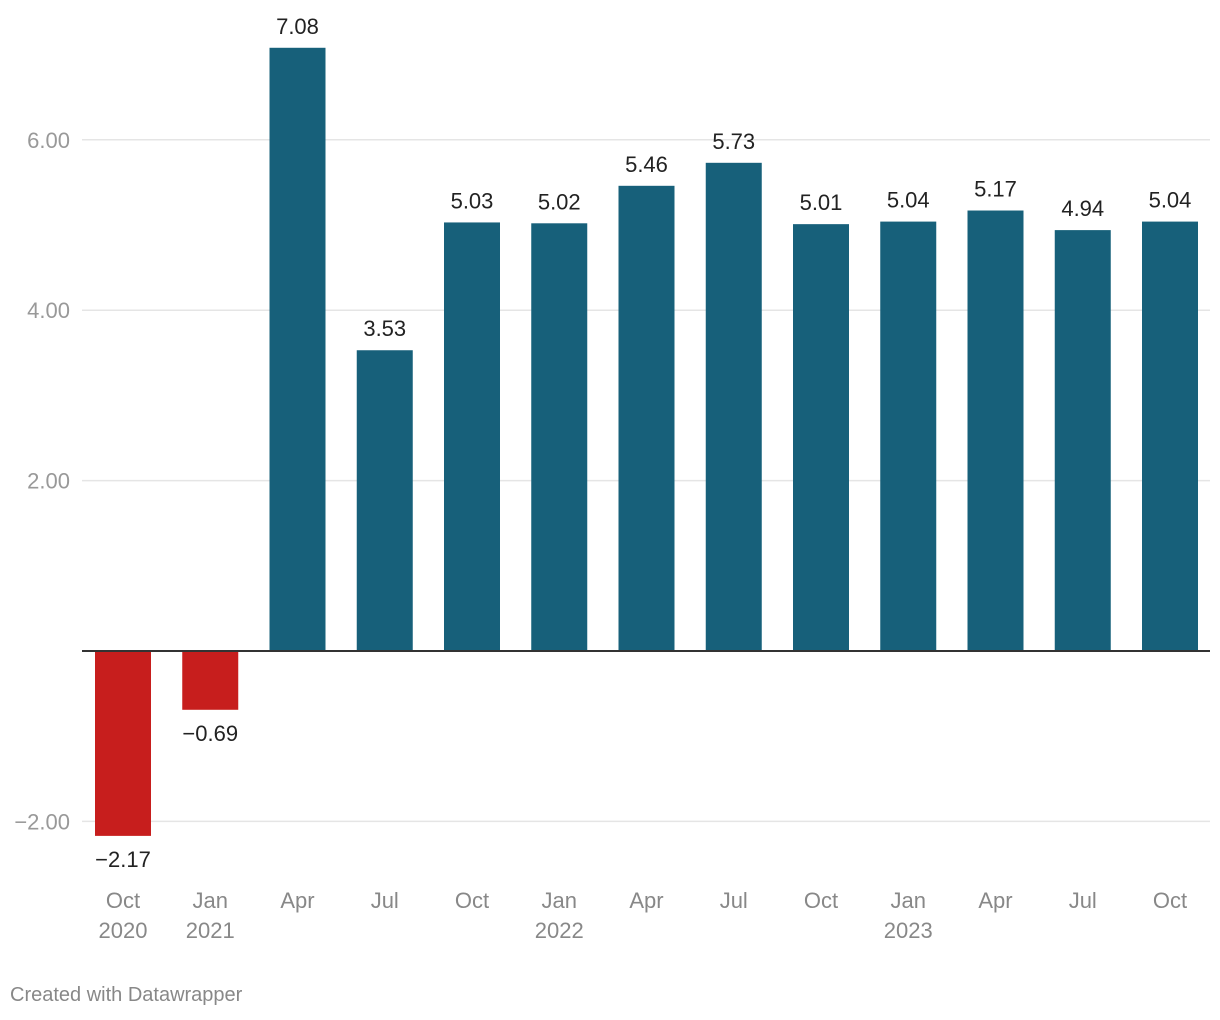 The image size is (1220, 1020). What do you see at coordinates (908, 930) in the screenshot?
I see `x-tick-year-label: 2023` at bounding box center [908, 930].